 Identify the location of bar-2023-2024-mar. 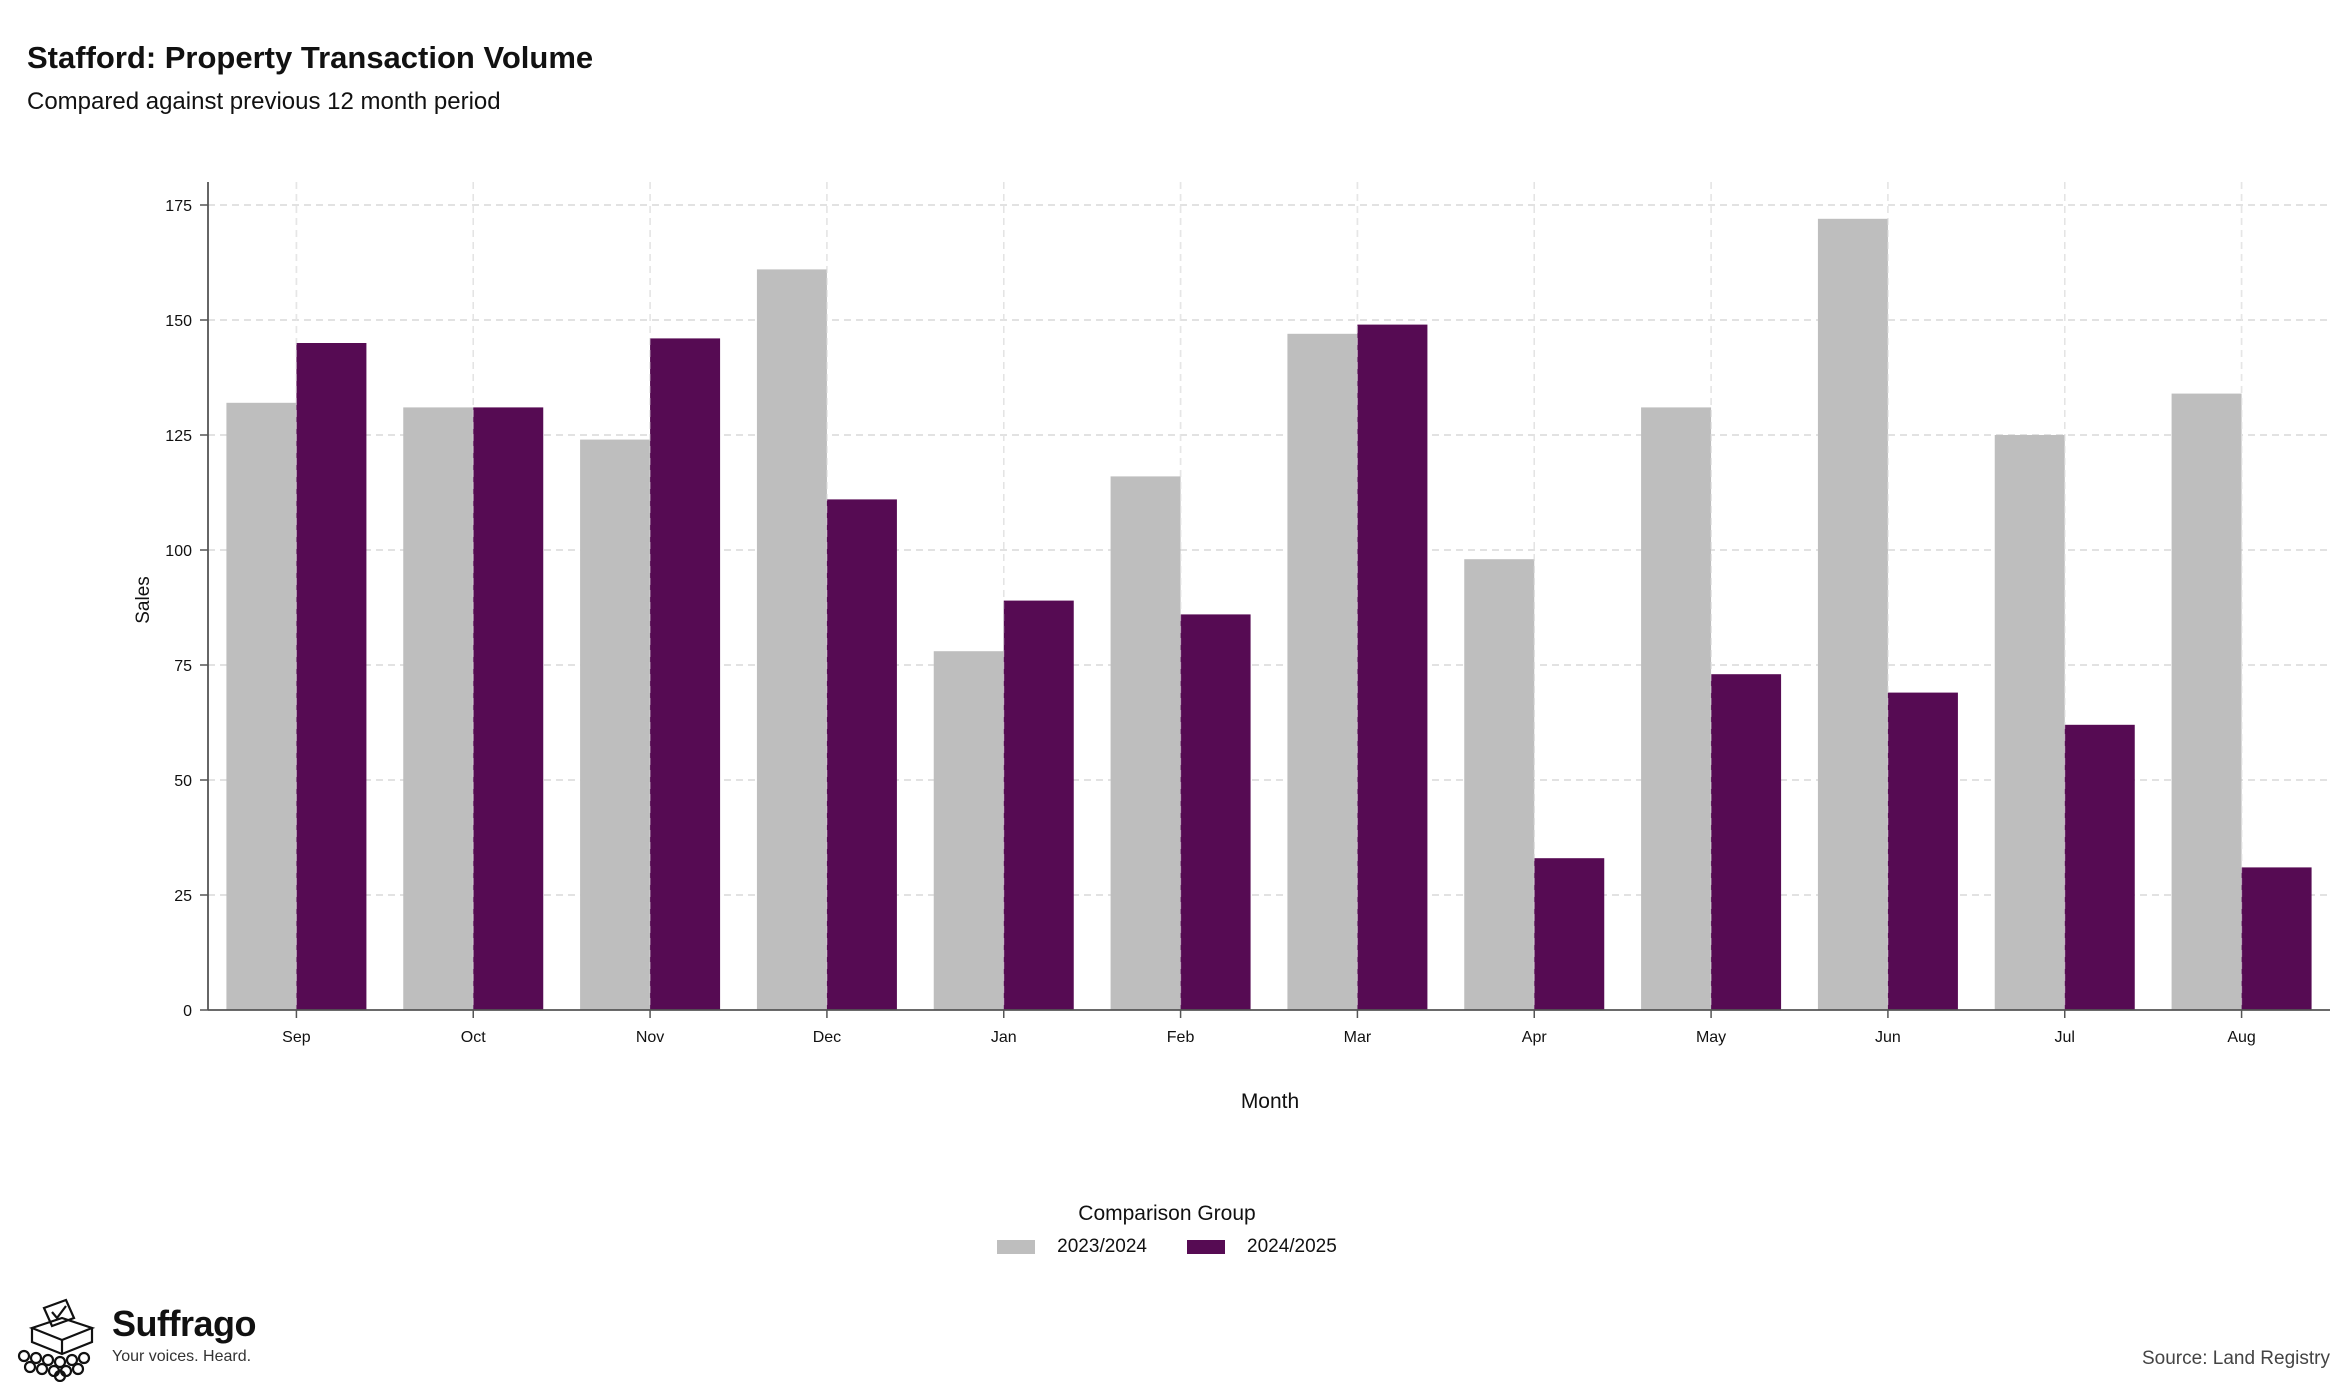
(1322, 671).